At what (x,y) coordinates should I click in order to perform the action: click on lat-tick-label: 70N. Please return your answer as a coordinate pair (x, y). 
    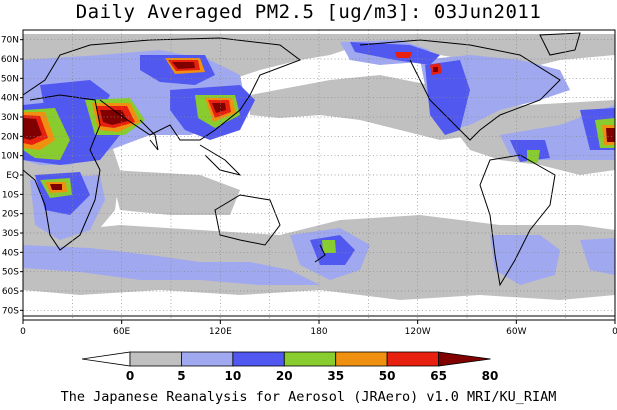
    Looking at the image, I should click on (10, 41).